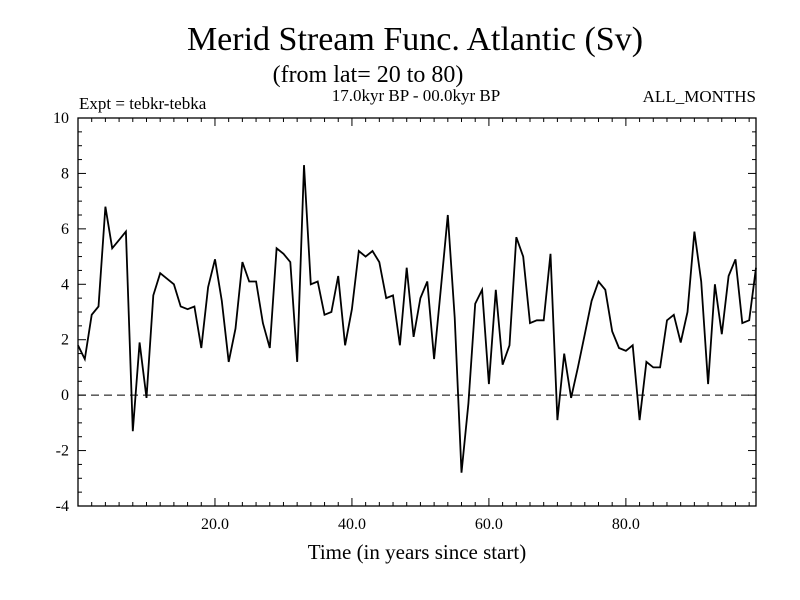 The width and height of the screenshot is (800, 600). Describe the element at coordinates (368, 75) in the screenshot. I see `chart-subtitle: (from lat= 20 to 80)` at that location.